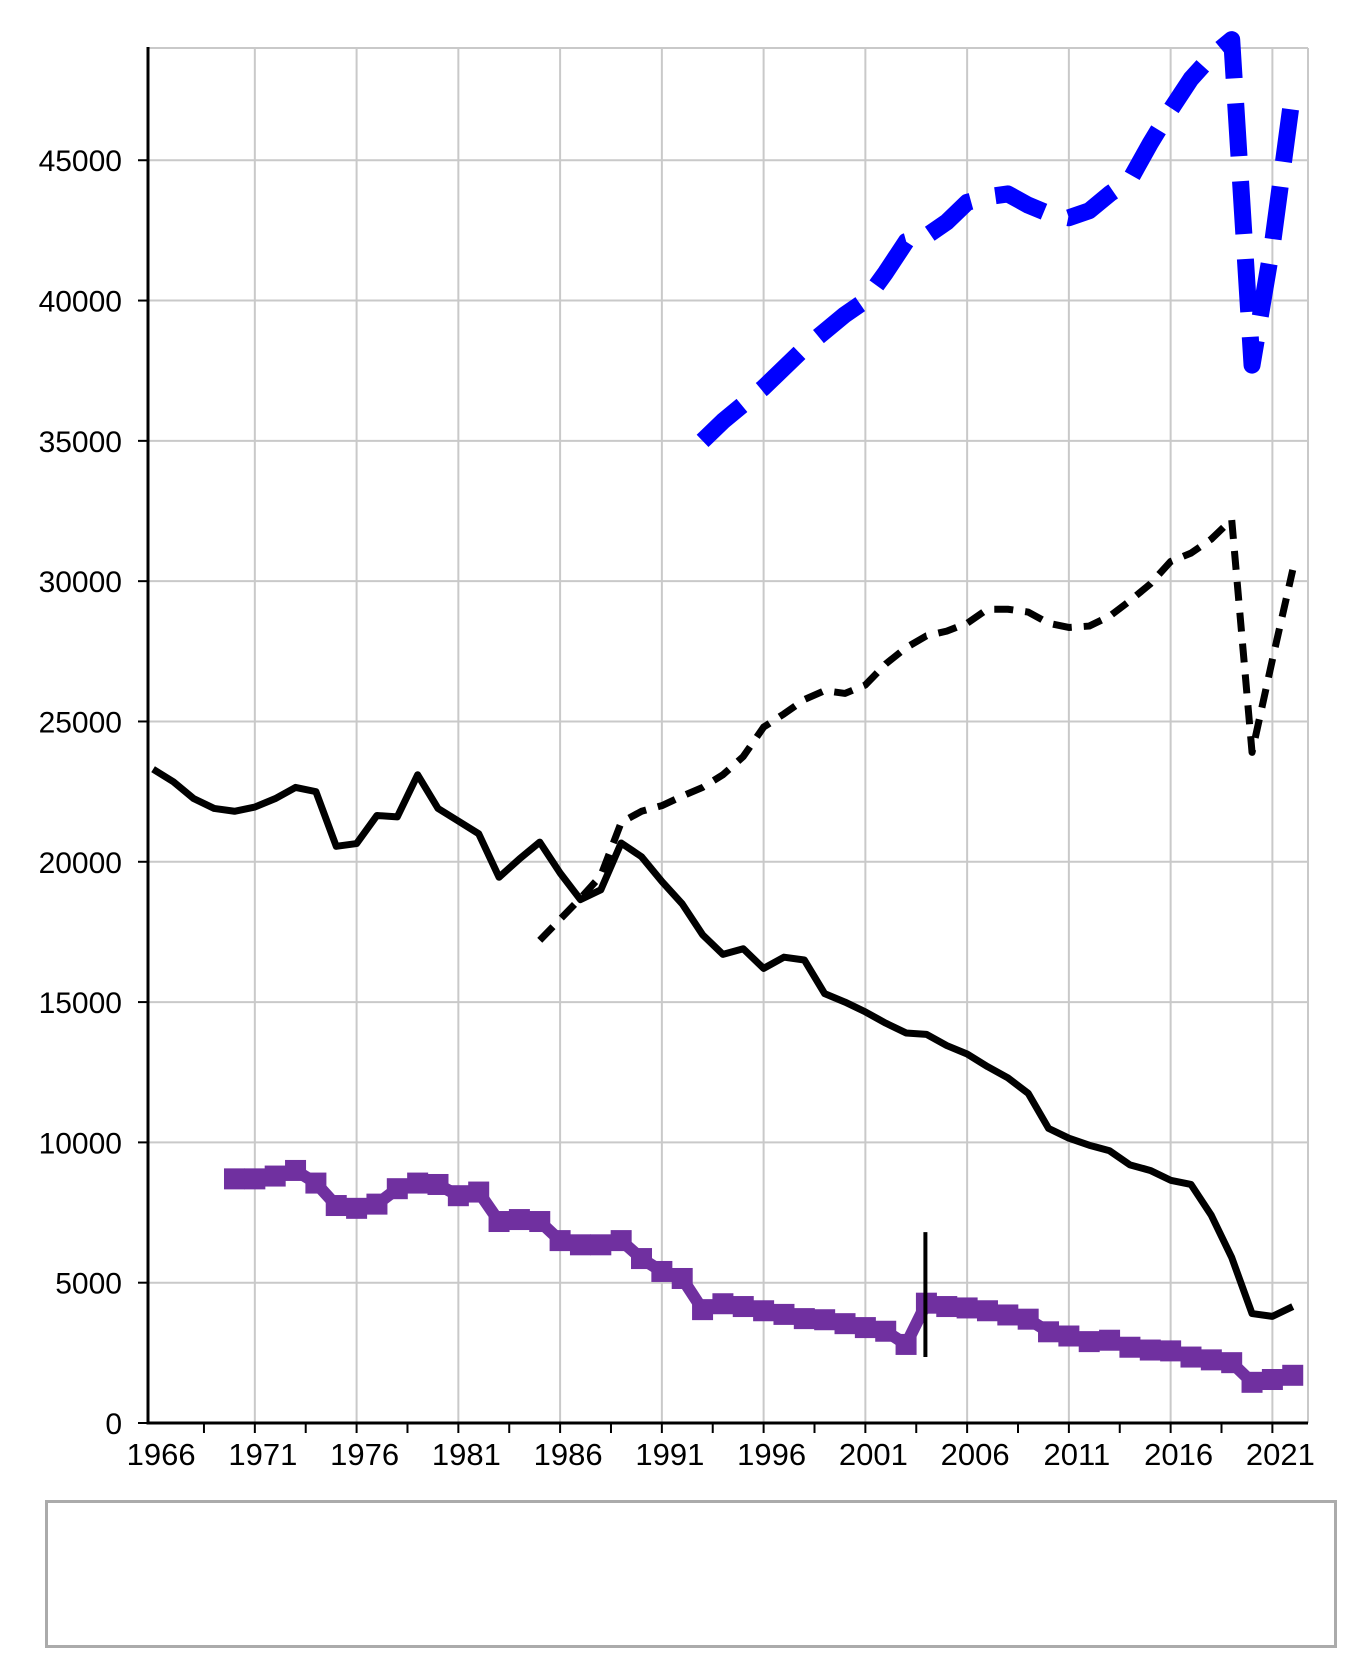  Describe the element at coordinates (262, 1454) in the screenshot. I see `x-tick-label: 1971` at that location.